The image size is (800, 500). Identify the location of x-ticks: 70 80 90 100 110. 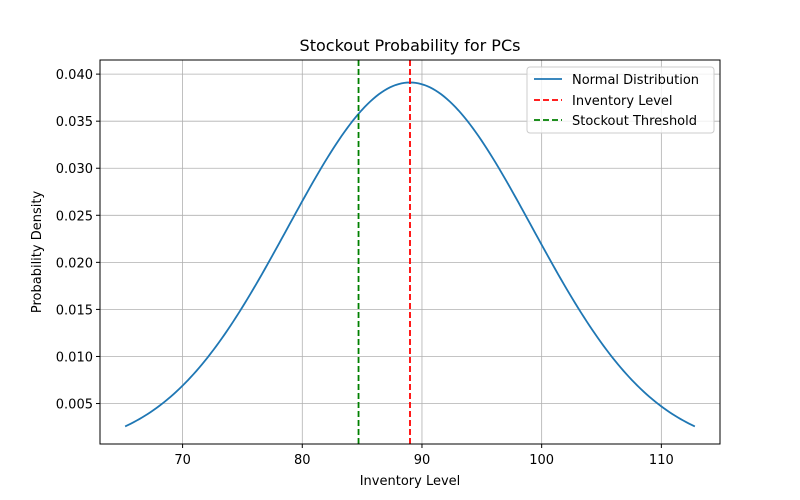
(424, 456).